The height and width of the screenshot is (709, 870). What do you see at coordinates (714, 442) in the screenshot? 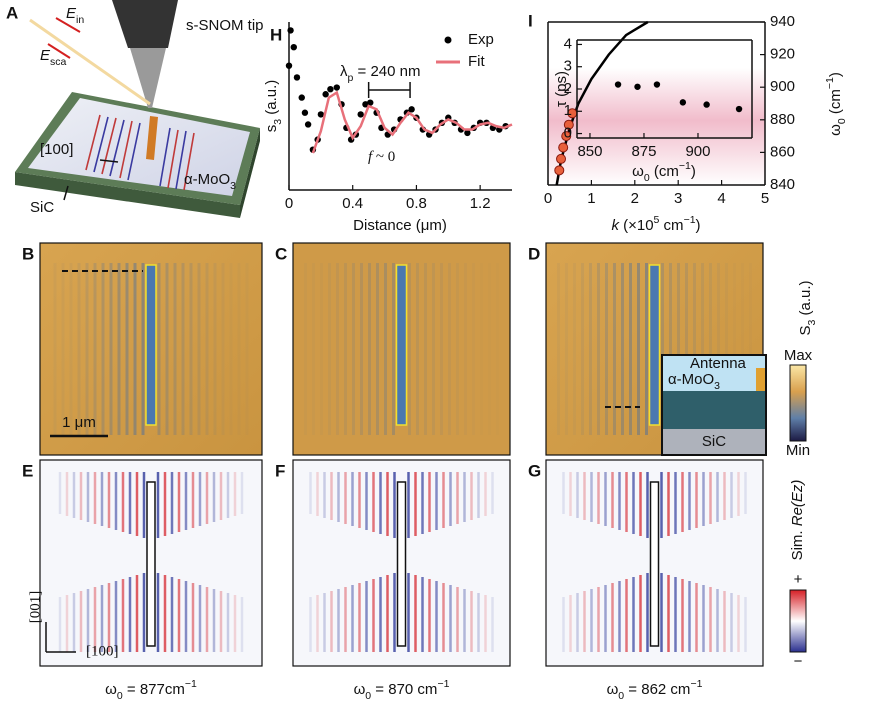
I see `inset-bottom` at bounding box center [714, 442].